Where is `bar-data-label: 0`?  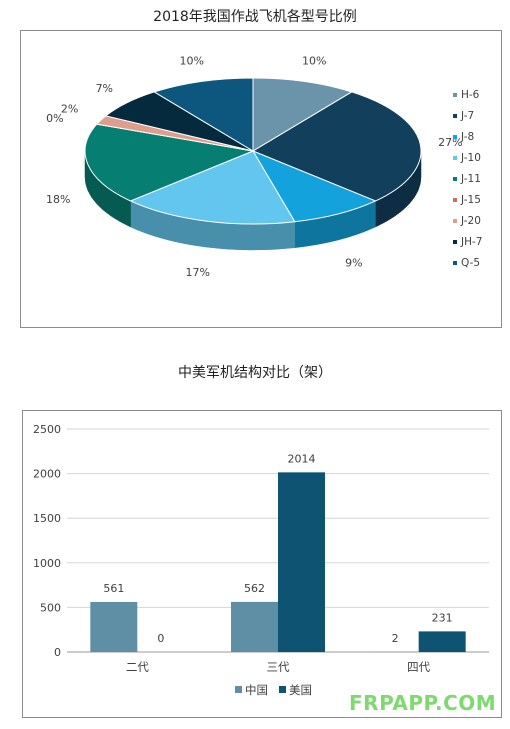
bar-data-label: 0 is located at coordinates (160, 638).